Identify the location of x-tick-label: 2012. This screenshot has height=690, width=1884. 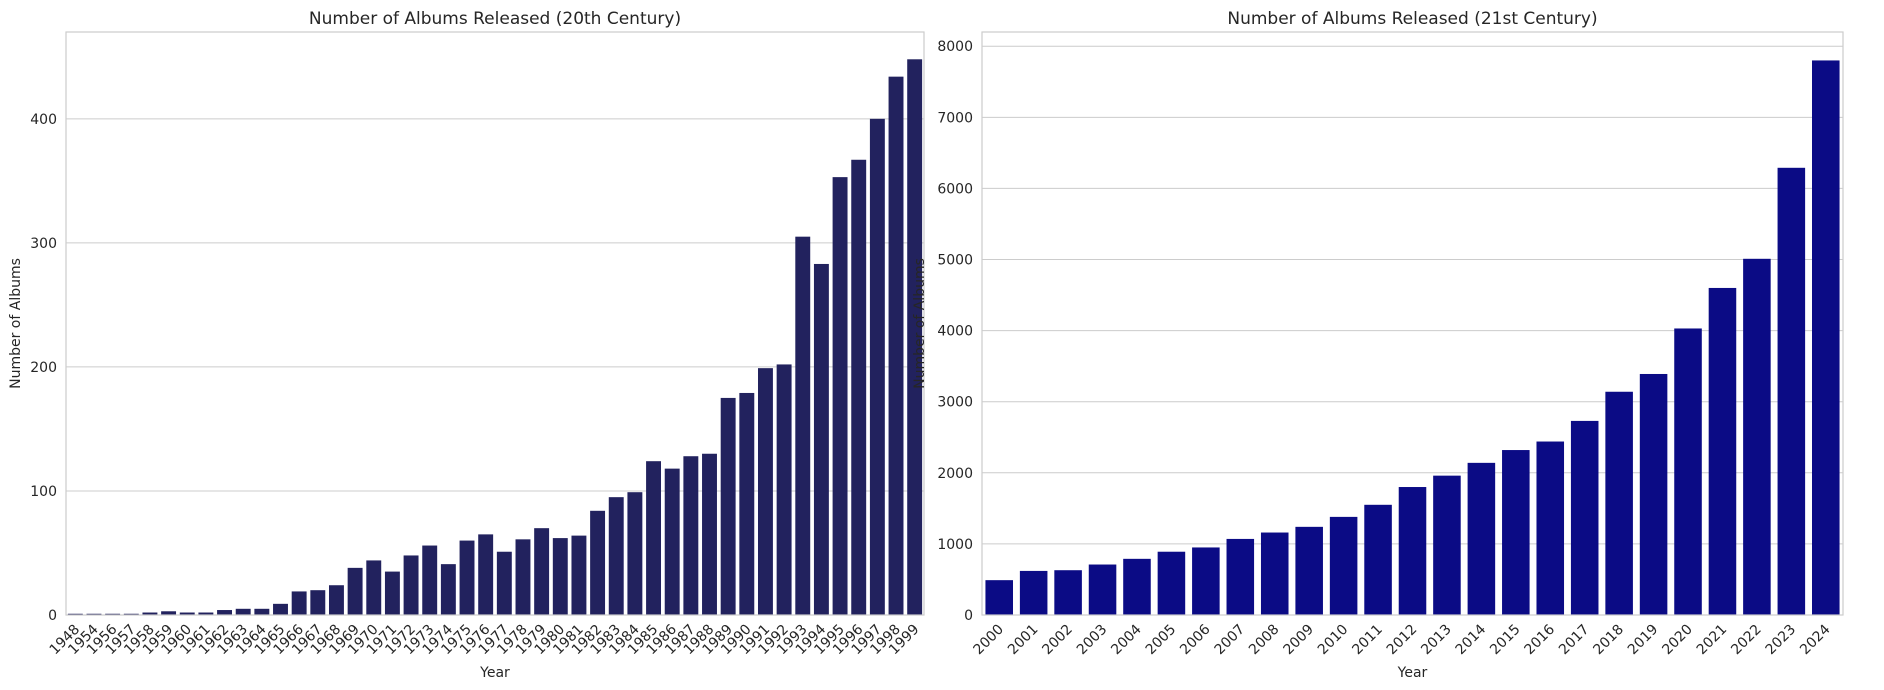
(1402, 640).